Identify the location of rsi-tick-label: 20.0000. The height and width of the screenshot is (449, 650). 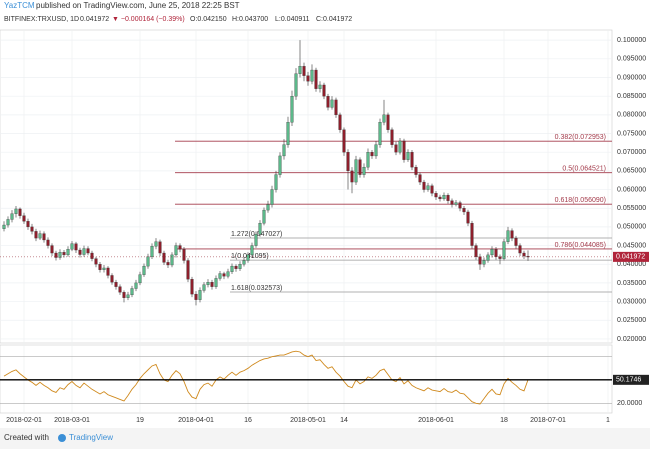
(629, 403).